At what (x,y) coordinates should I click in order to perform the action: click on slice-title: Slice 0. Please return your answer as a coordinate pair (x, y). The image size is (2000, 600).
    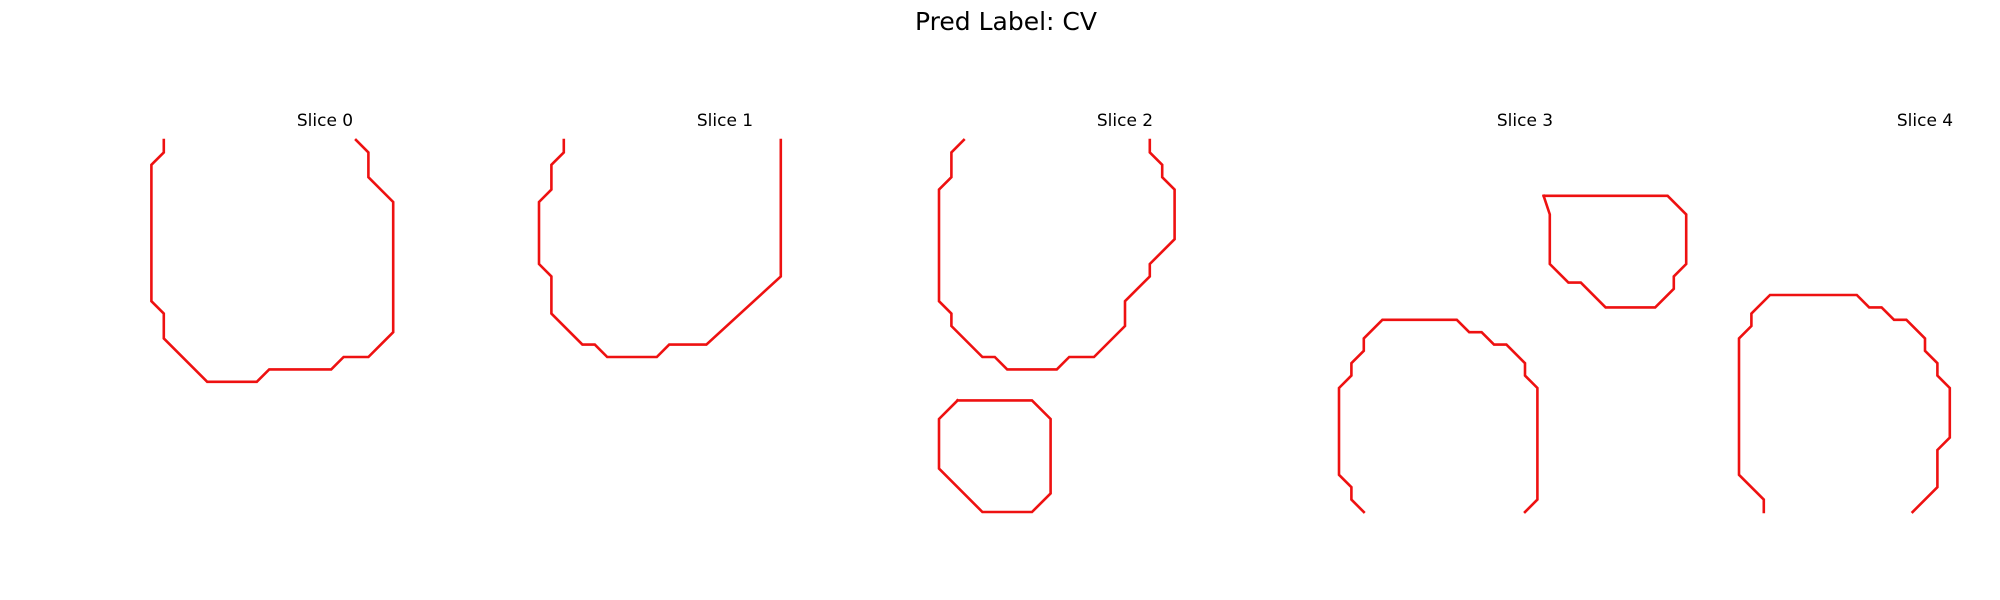
    Looking at the image, I should click on (325, 121).